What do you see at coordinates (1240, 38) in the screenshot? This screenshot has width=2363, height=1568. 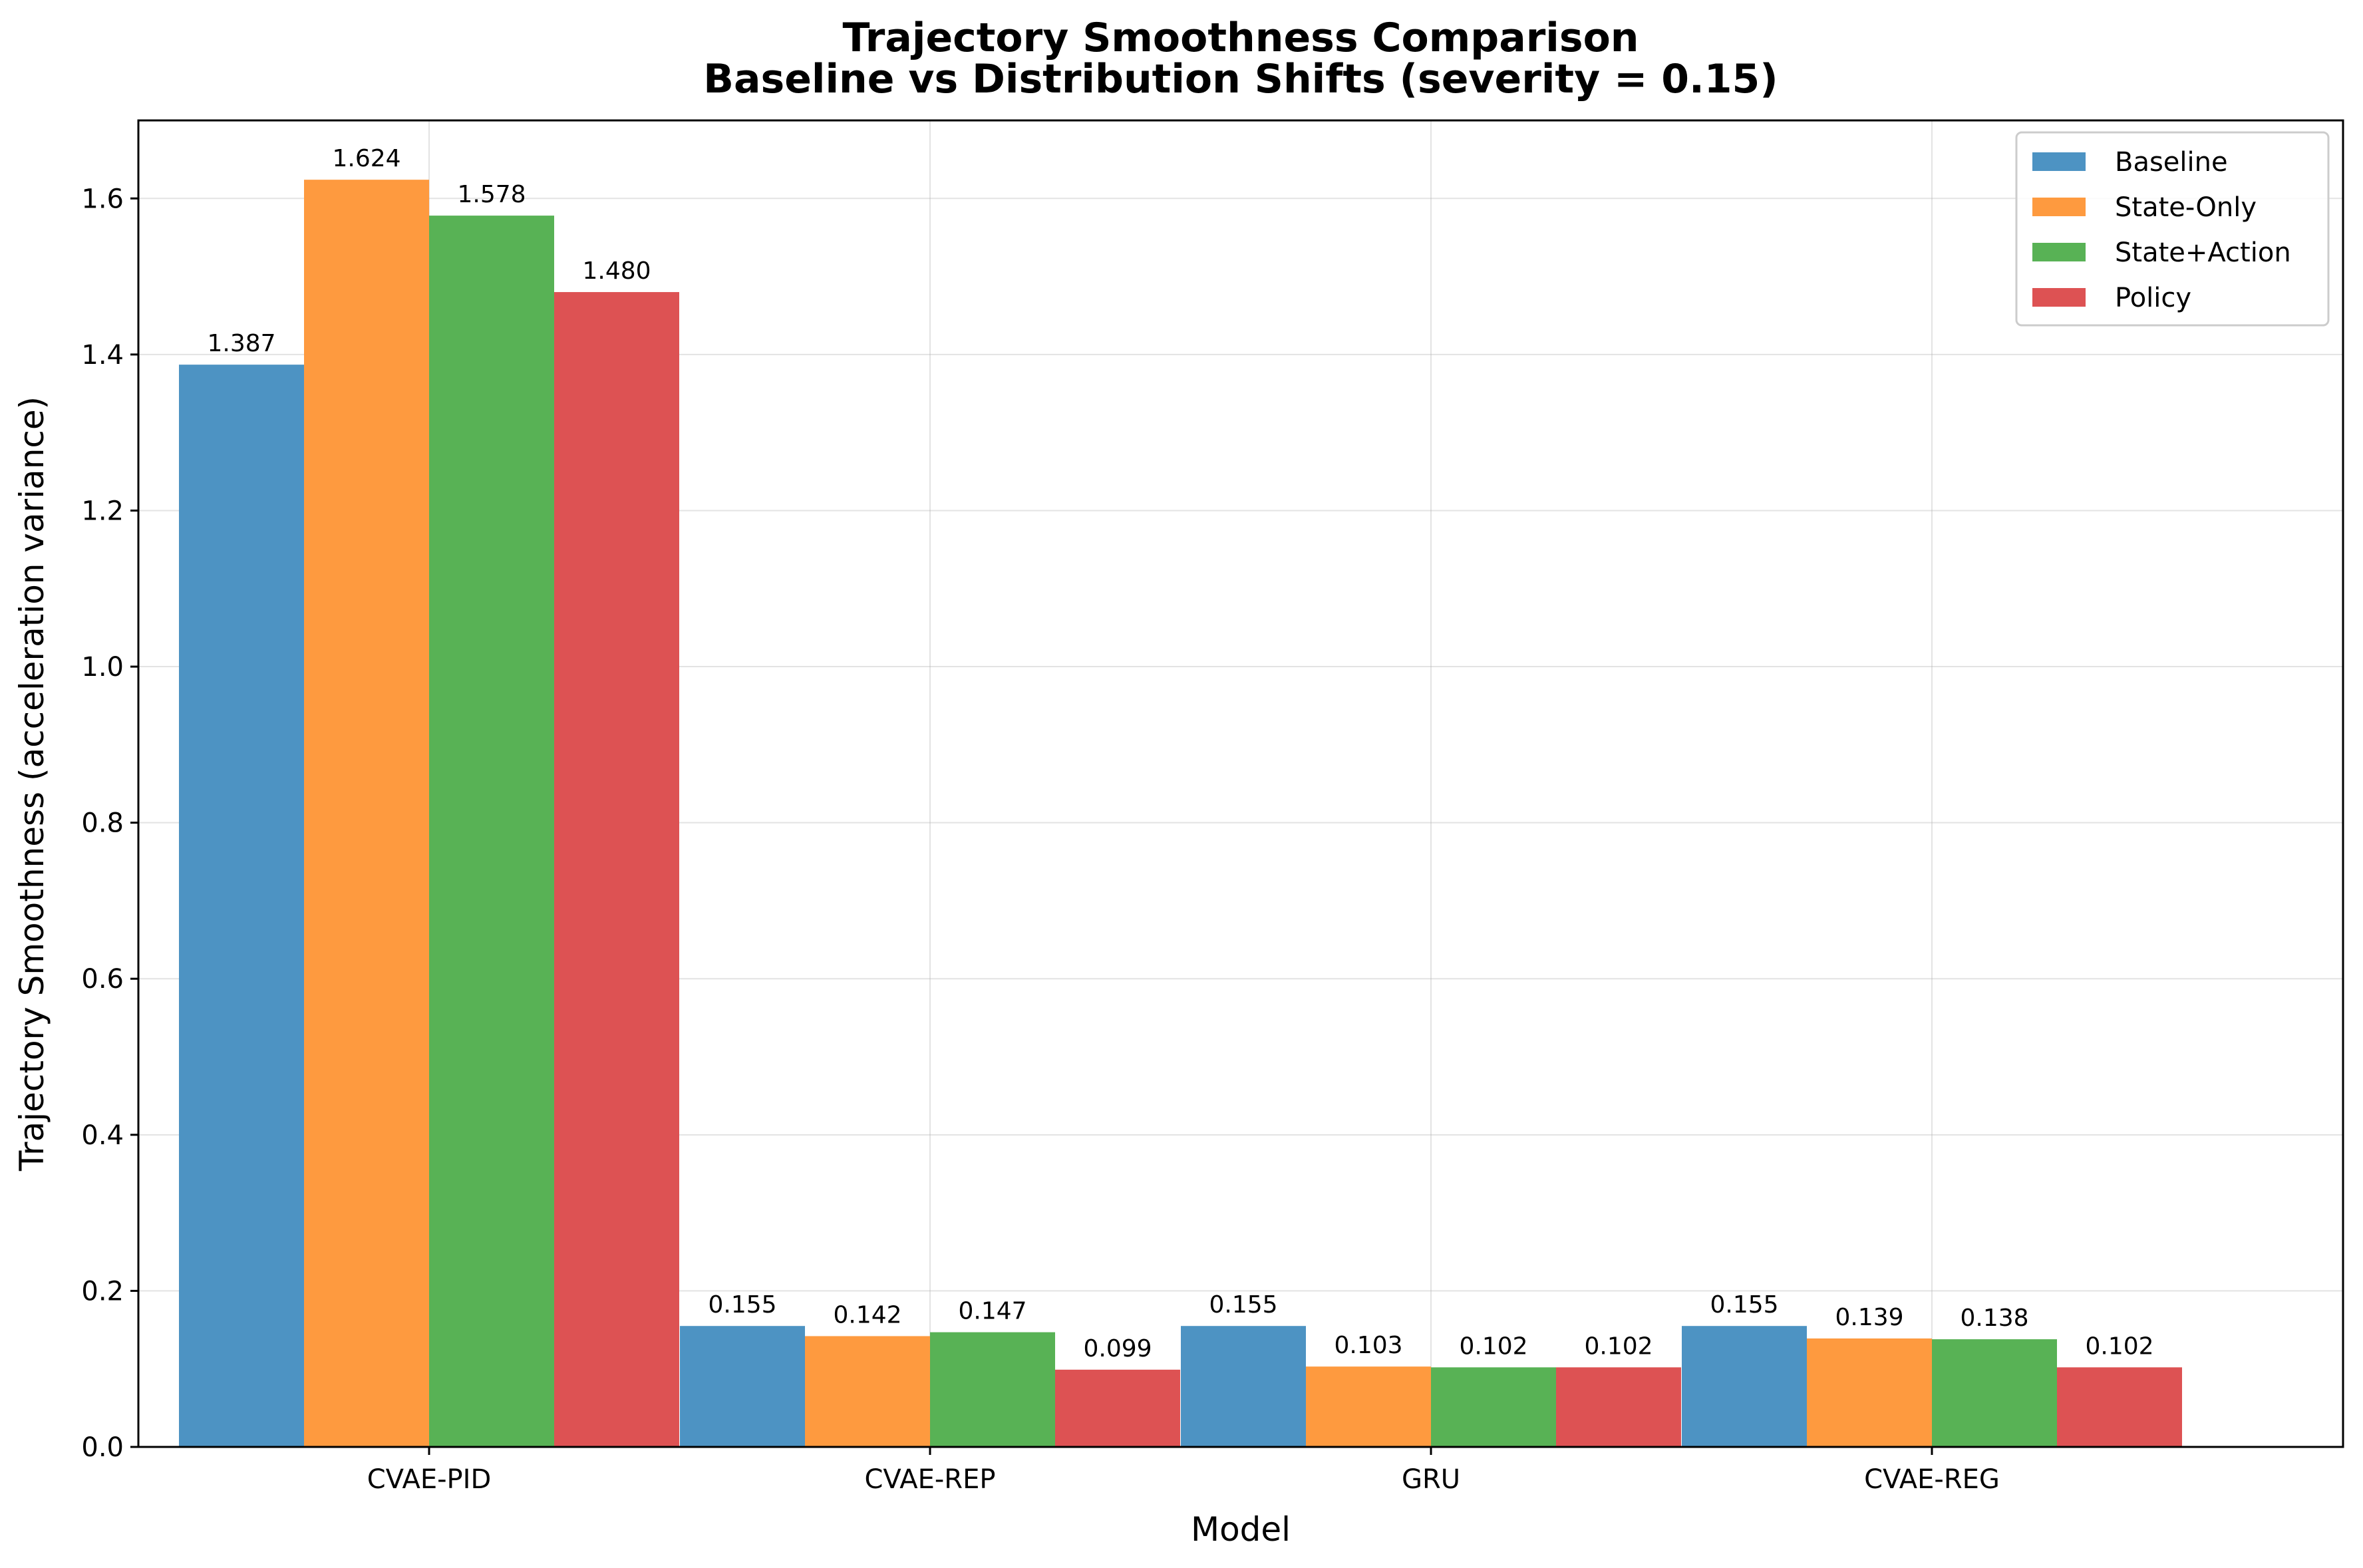 I see `chart-title-line: Trajectory Smoothness Comparison` at bounding box center [1240, 38].